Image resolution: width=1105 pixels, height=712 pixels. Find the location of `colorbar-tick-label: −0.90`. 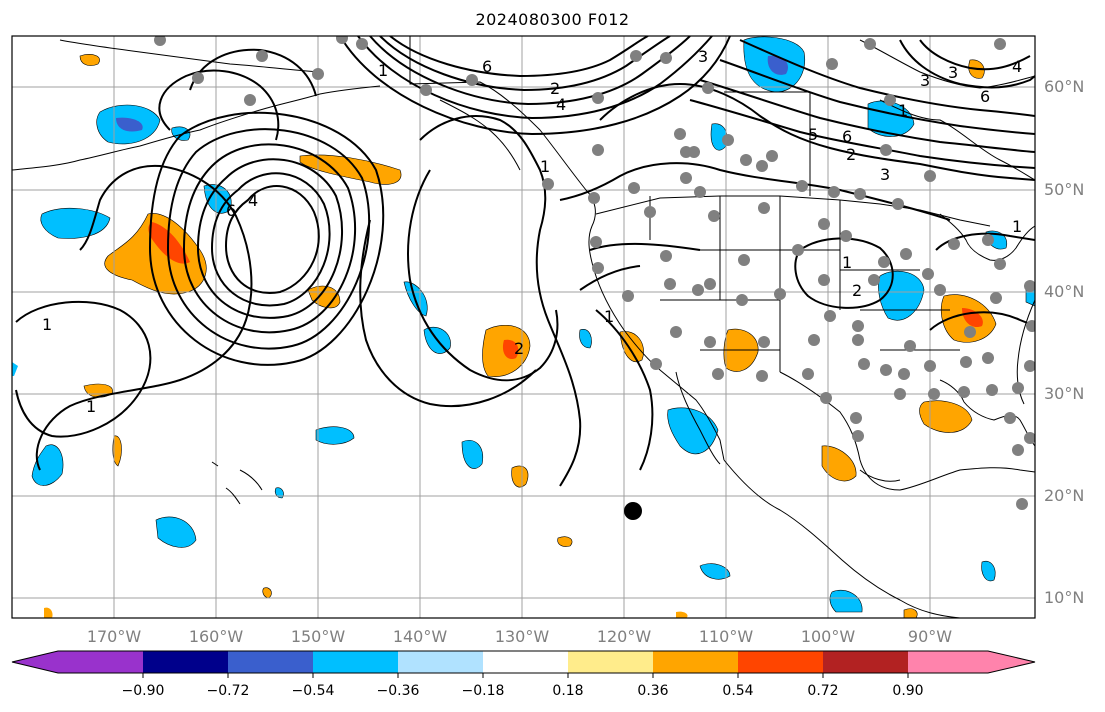

colorbar-tick-label: −0.90 is located at coordinates (143, 691).